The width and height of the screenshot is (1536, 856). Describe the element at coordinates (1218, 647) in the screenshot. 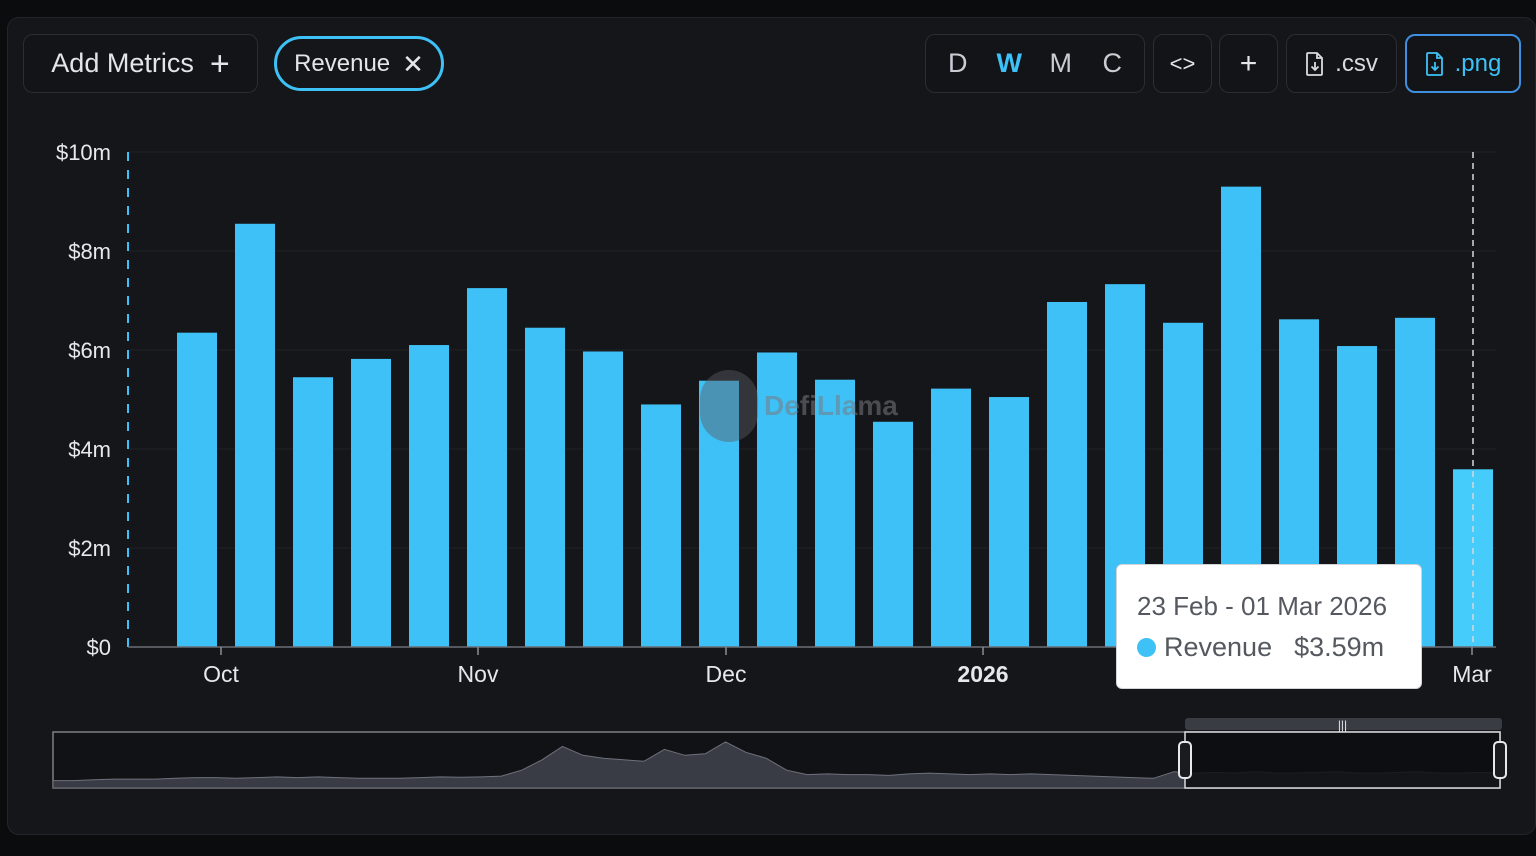

I see `tooltip-series-name: Revenue` at that location.